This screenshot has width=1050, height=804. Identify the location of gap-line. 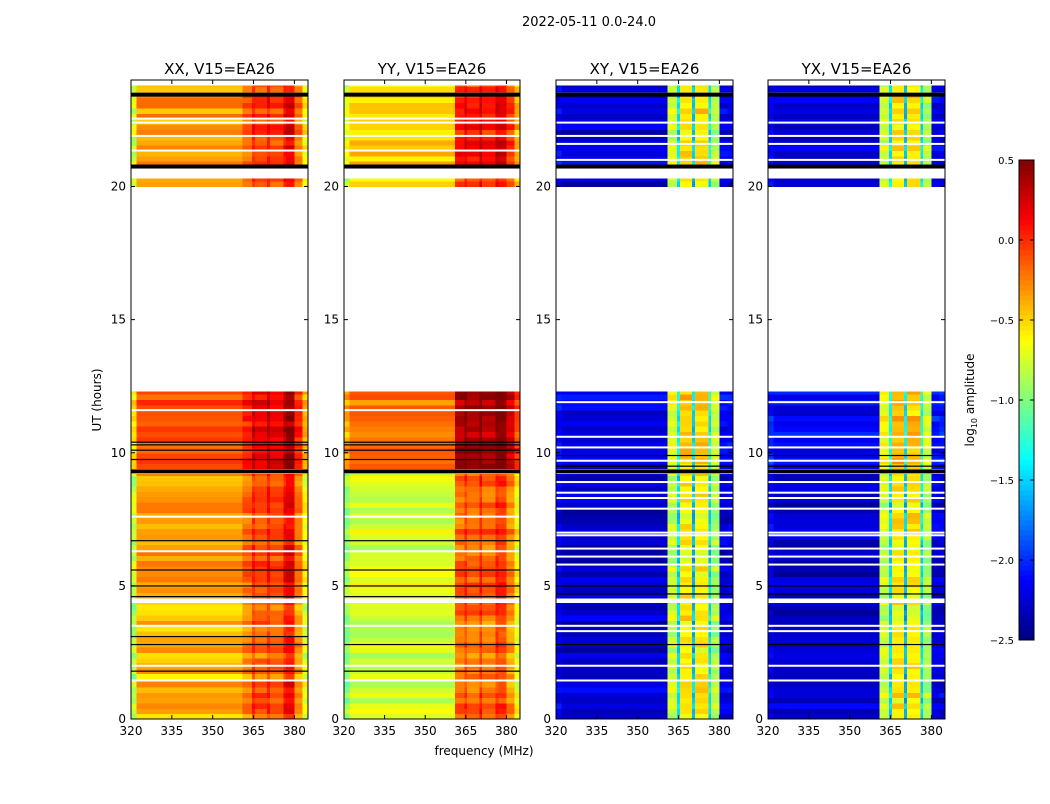
(644, 122).